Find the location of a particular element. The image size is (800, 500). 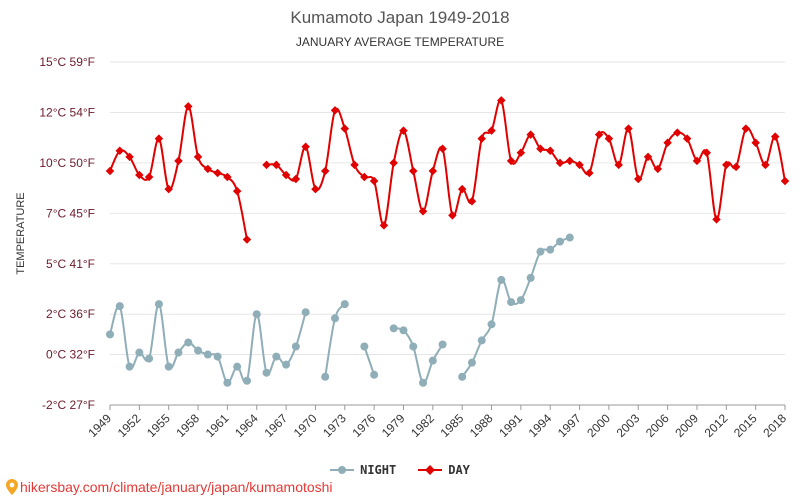

x-tick-label: 2009 is located at coordinates (686, 425).